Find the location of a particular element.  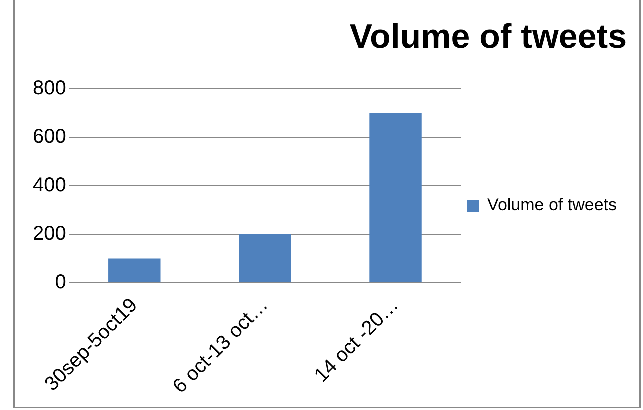

y-tick-label: 400 is located at coordinates (49, 185).